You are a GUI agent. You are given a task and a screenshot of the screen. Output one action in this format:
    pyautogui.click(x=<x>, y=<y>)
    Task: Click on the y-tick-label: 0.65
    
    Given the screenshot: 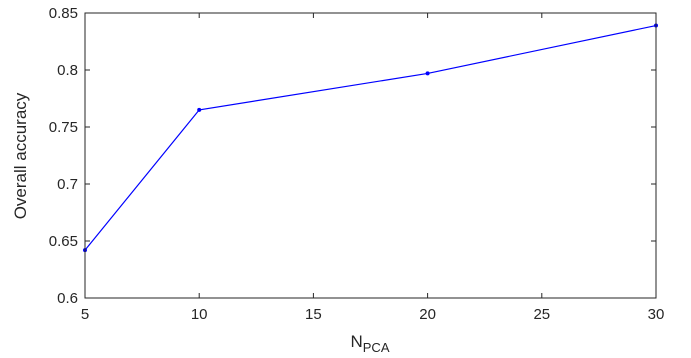 What is the action you would take?
    pyautogui.click(x=63, y=241)
    